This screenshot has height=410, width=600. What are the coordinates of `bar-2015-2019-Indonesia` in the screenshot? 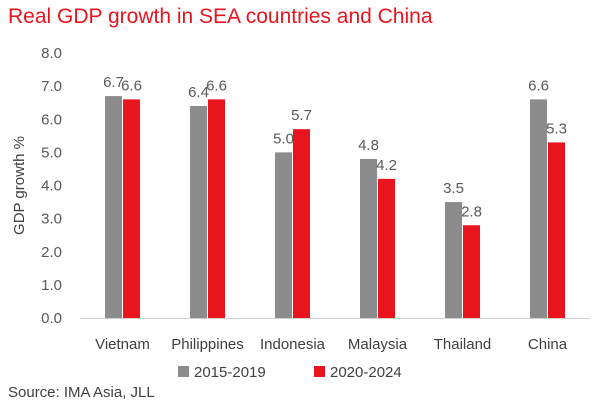 It's located at (283, 235).